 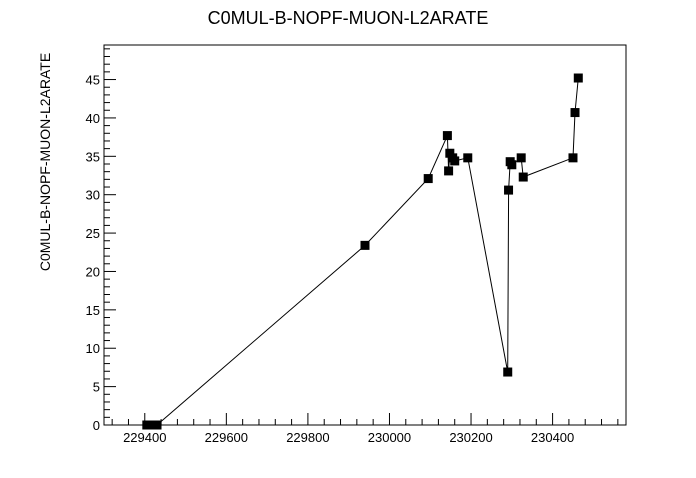 I want to click on y-axis-label: C0MUL-B-NOPF-MUON-L2ARATE, so click(x=45, y=162).